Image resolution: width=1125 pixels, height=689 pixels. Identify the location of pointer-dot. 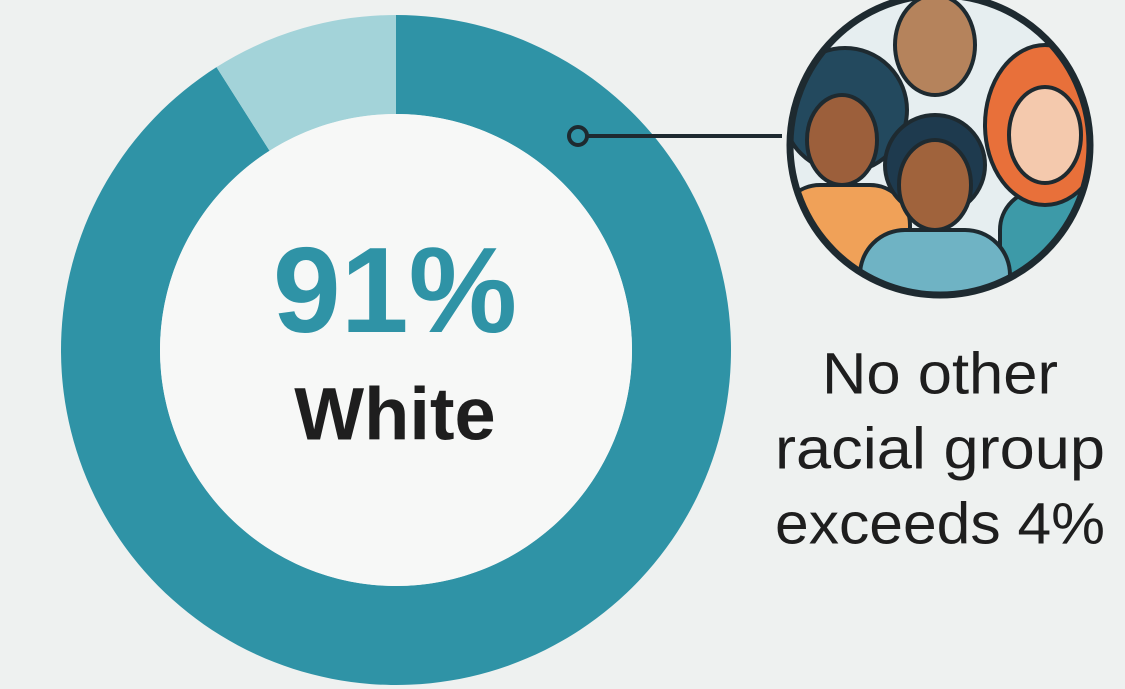
(578, 136).